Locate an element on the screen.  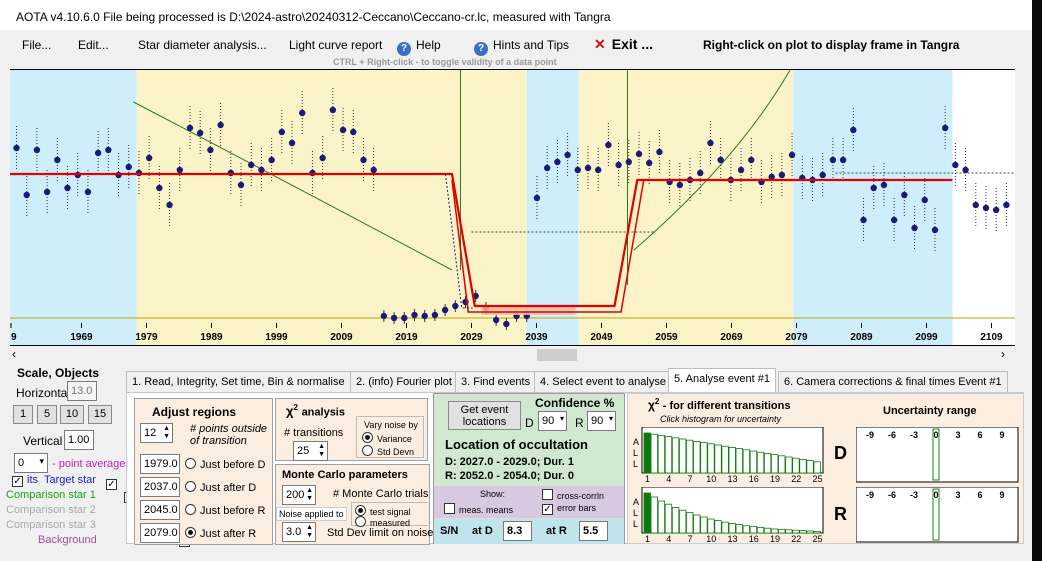
meas-means-checkbox is located at coordinates (449, 508).